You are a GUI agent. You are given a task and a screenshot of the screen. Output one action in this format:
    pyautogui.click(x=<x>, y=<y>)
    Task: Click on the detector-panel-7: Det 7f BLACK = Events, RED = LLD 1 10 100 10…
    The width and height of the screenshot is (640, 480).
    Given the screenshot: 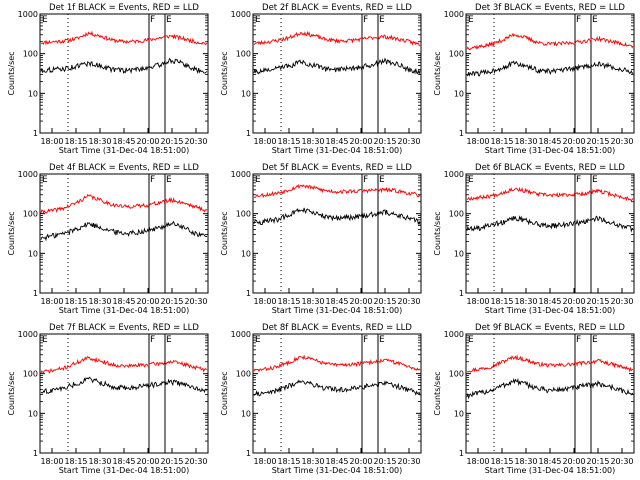 What is the action you would take?
    pyautogui.click(x=108, y=399)
    